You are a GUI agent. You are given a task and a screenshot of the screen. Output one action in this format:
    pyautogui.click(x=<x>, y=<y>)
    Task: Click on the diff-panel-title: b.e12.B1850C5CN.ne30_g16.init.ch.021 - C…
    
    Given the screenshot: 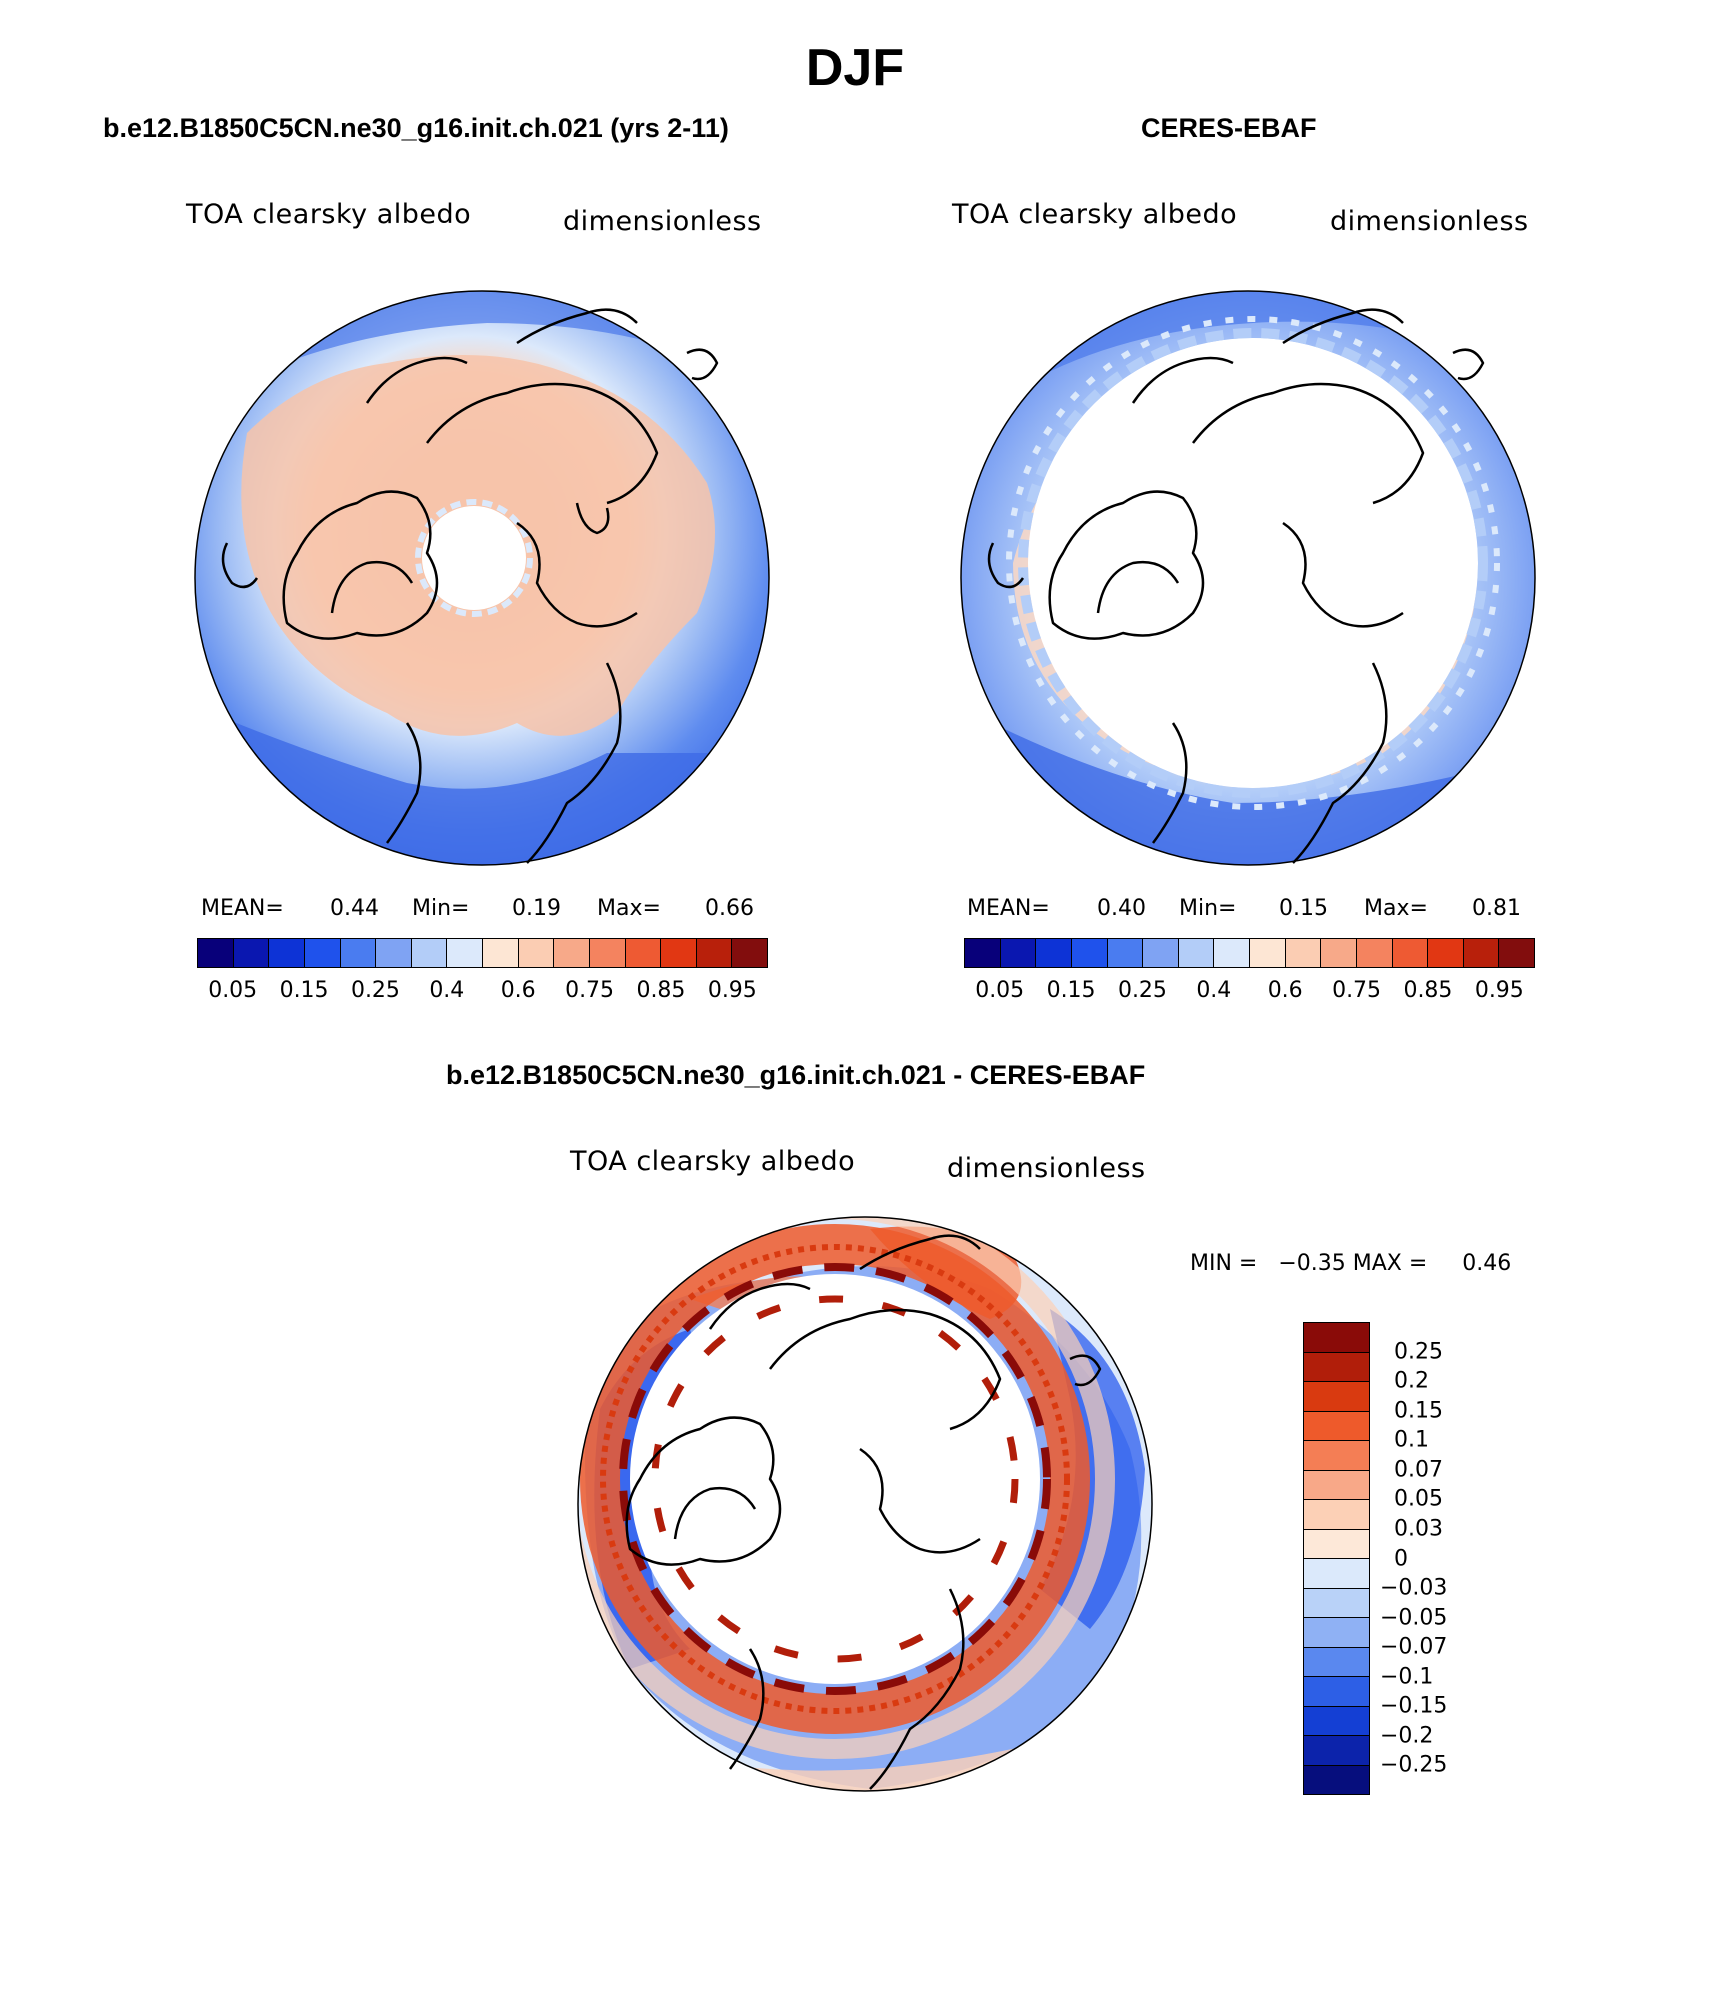 What is the action you would take?
    pyautogui.click(x=796, y=1075)
    